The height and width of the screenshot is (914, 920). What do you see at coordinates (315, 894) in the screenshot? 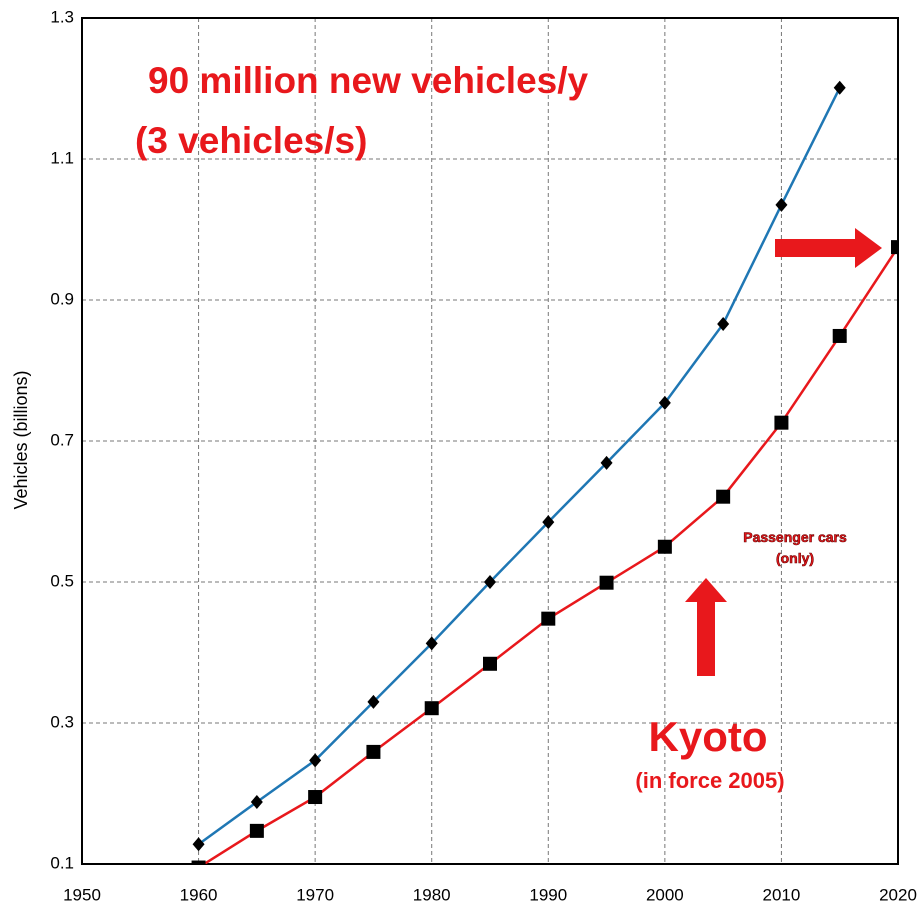
I see `x-tick-label: 1970` at bounding box center [315, 894].